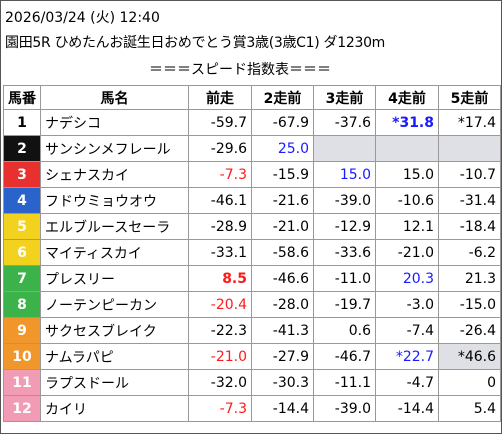 Image resolution: width=502 pixels, height=434 pixels. I want to click on horse-name: ラプスドール, so click(114, 382).